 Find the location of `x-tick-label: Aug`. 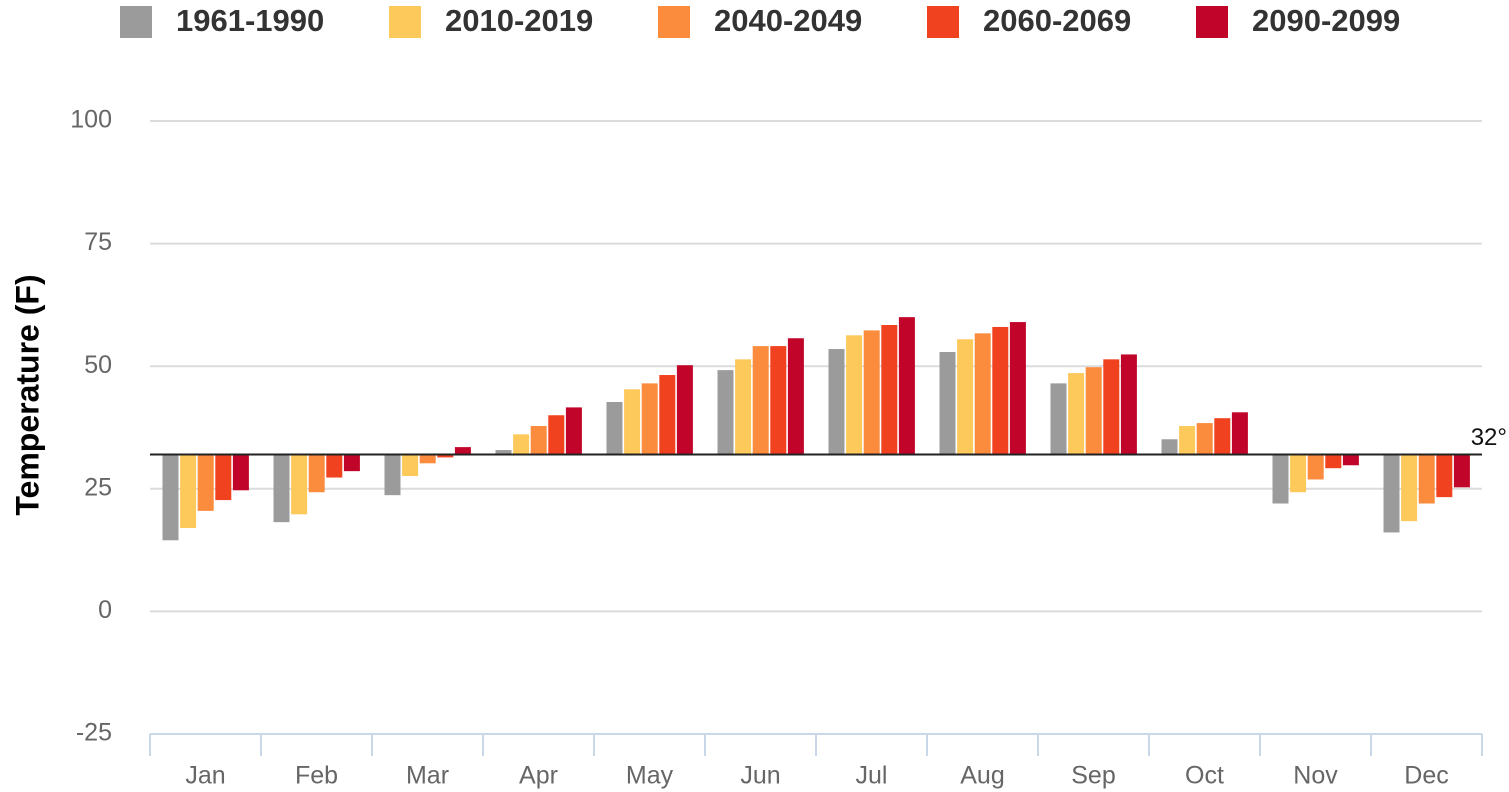

x-tick-label: Aug is located at coordinates (982, 776).